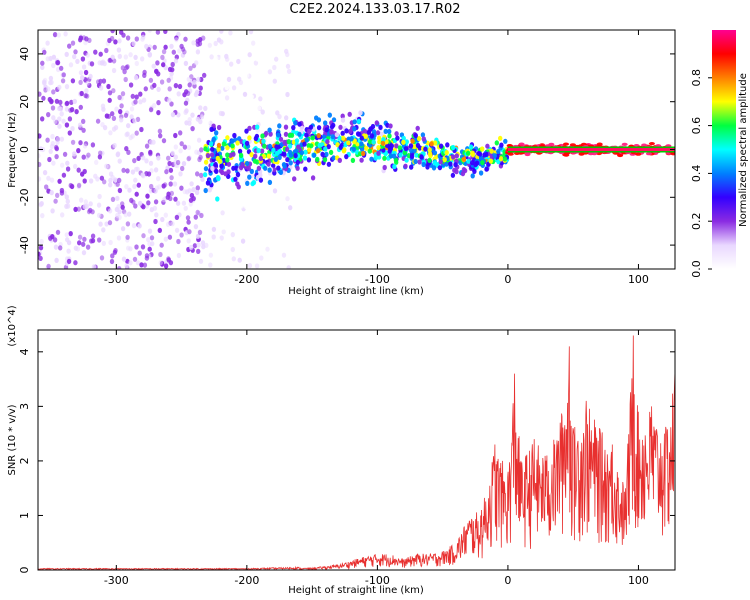 This screenshot has height=600, width=750. I want to click on colorbar-tick-label-0: 0.0, so click(696, 269).